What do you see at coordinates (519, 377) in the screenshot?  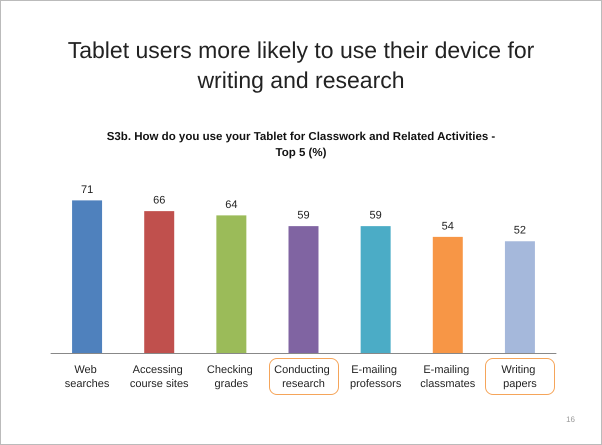 I see `x-tick-label: Writing papers` at bounding box center [519, 377].